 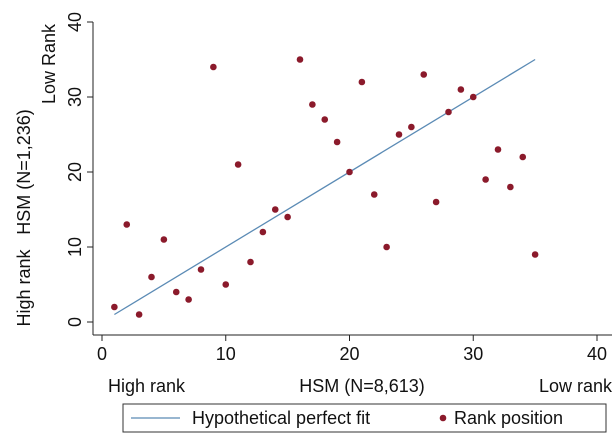 What do you see at coordinates (75, 247) in the screenshot?
I see `y-tick-label: 10` at bounding box center [75, 247].